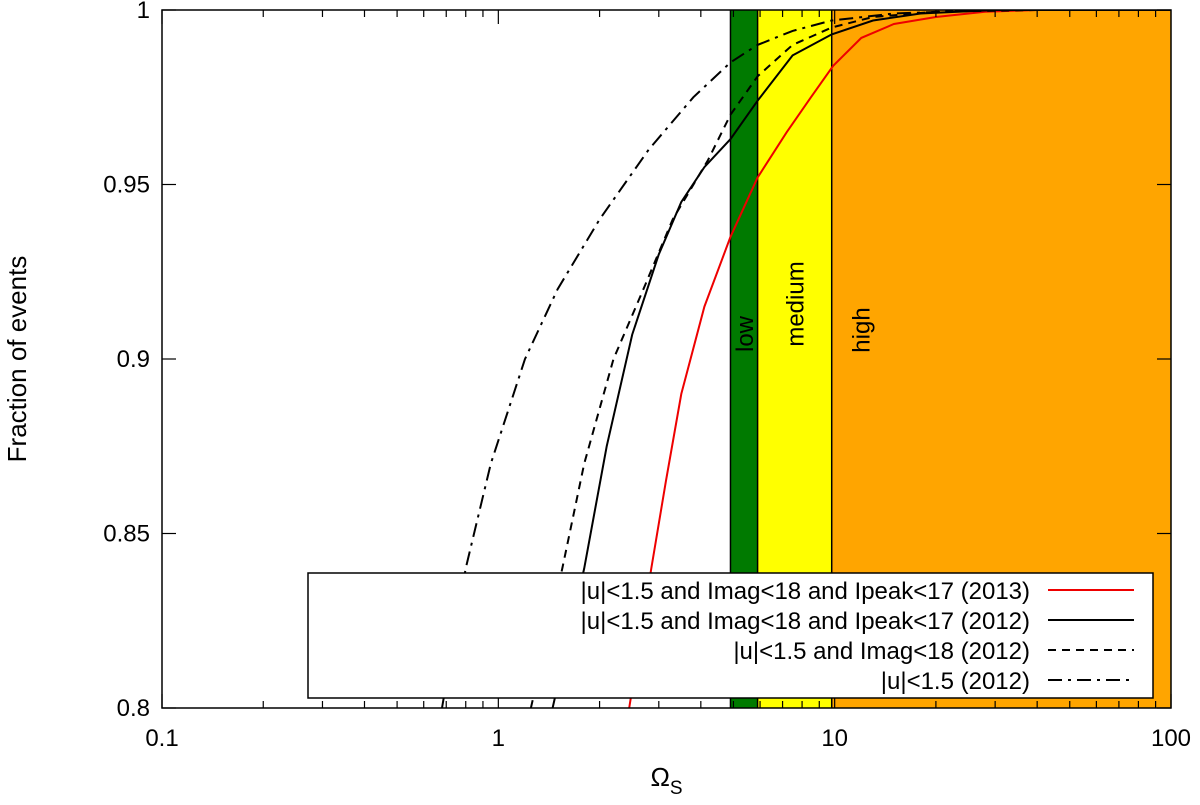 This screenshot has height=805, width=1200. I want to click on x-axis-title-subscript: S, so click(676, 788).